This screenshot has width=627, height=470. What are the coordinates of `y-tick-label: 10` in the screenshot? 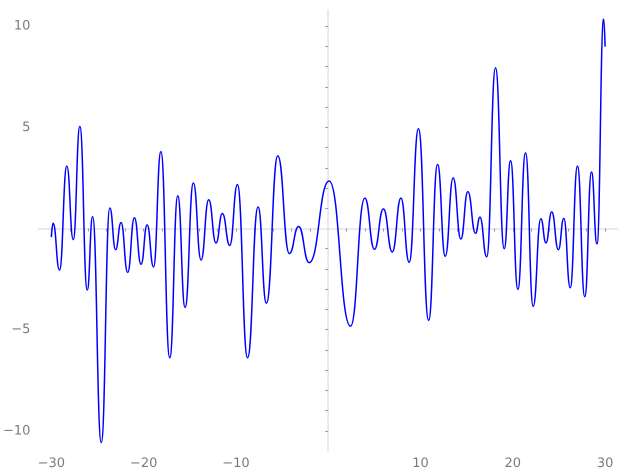 It's located at (22, 26).